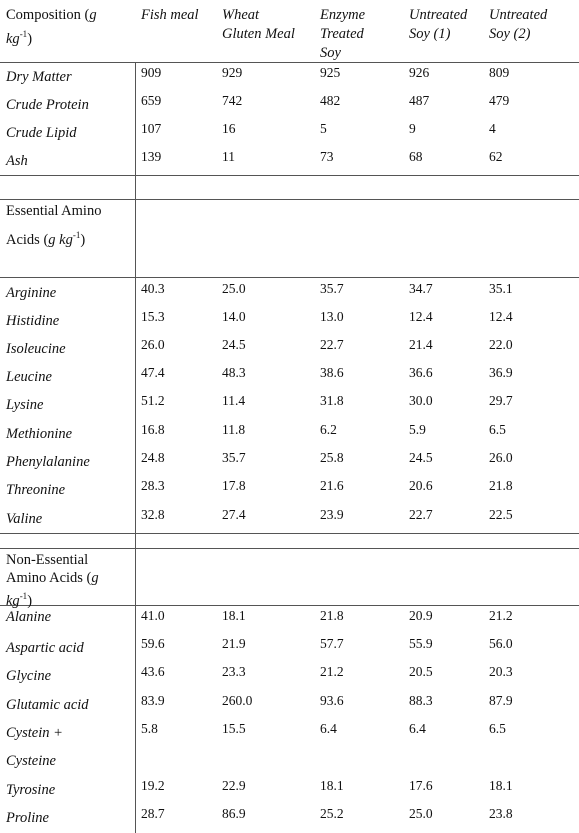 The image size is (579, 833). I want to click on table-cell: 16.8, so click(153, 429).